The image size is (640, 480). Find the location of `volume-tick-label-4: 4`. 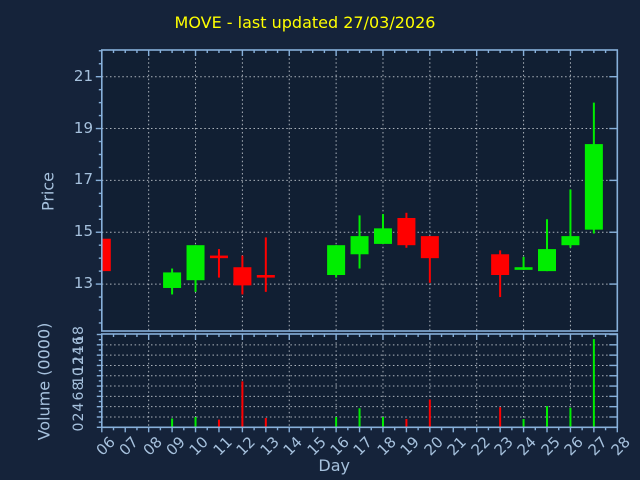

volume-tick-label-4: 4 is located at coordinates (79, 407).